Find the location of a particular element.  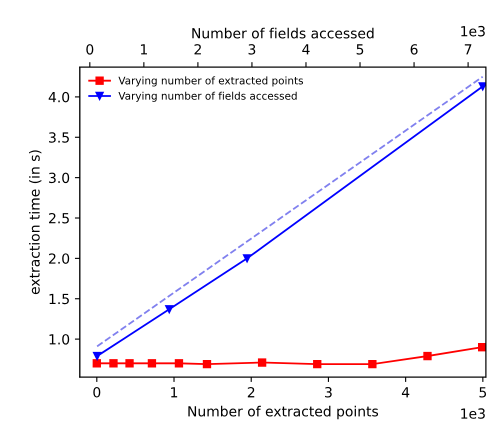

y-tick-label: 1.5 is located at coordinates (59, 299).